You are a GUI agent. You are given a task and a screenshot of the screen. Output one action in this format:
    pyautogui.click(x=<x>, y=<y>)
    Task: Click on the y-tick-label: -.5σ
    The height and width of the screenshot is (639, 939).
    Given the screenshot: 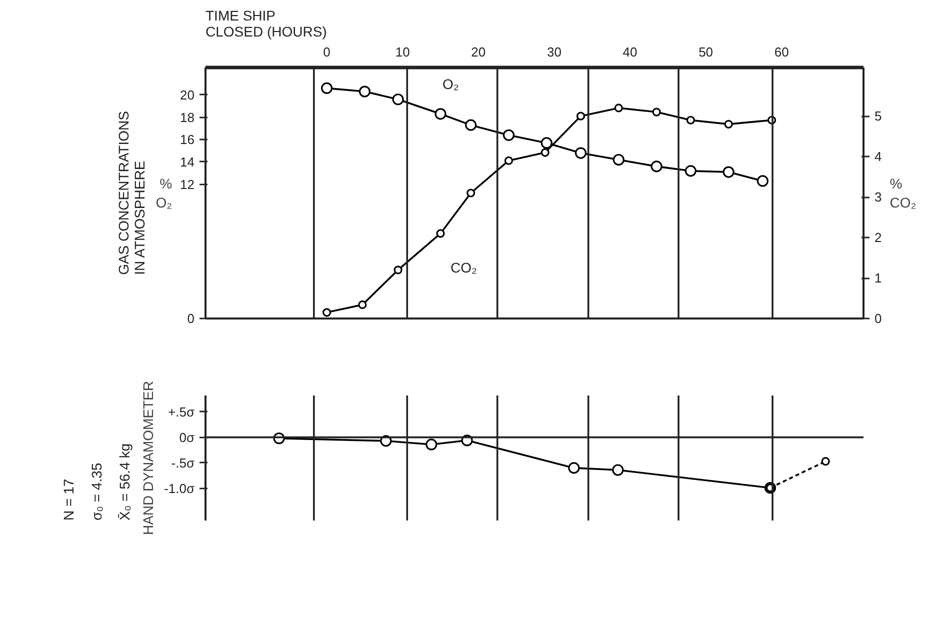 What is the action you would take?
    pyautogui.click(x=183, y=462)
    